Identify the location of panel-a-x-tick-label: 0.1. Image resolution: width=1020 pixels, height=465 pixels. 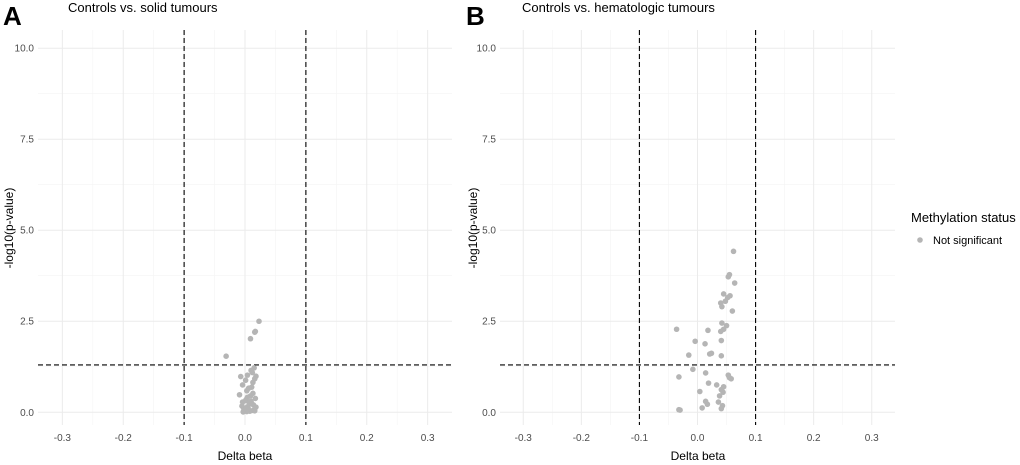
(306, 438).